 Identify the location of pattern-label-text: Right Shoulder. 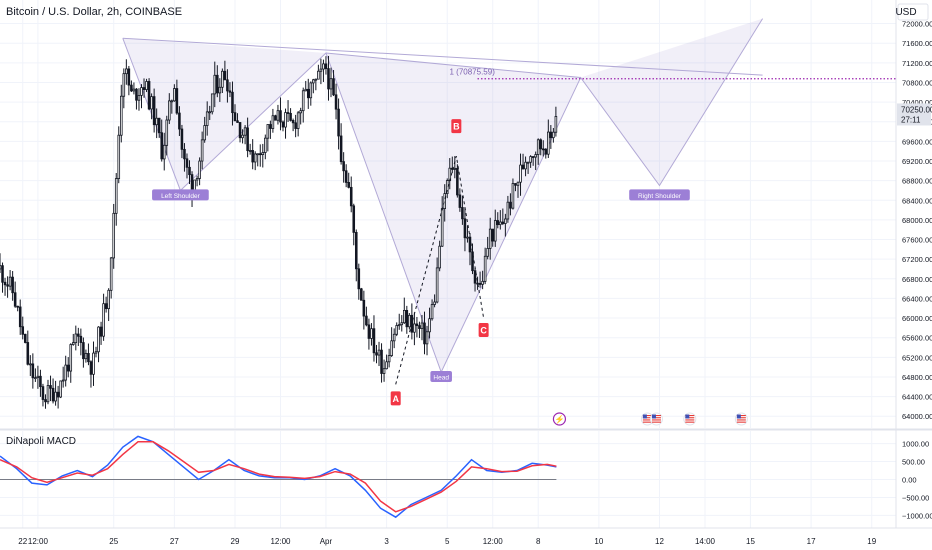
(660, 196).